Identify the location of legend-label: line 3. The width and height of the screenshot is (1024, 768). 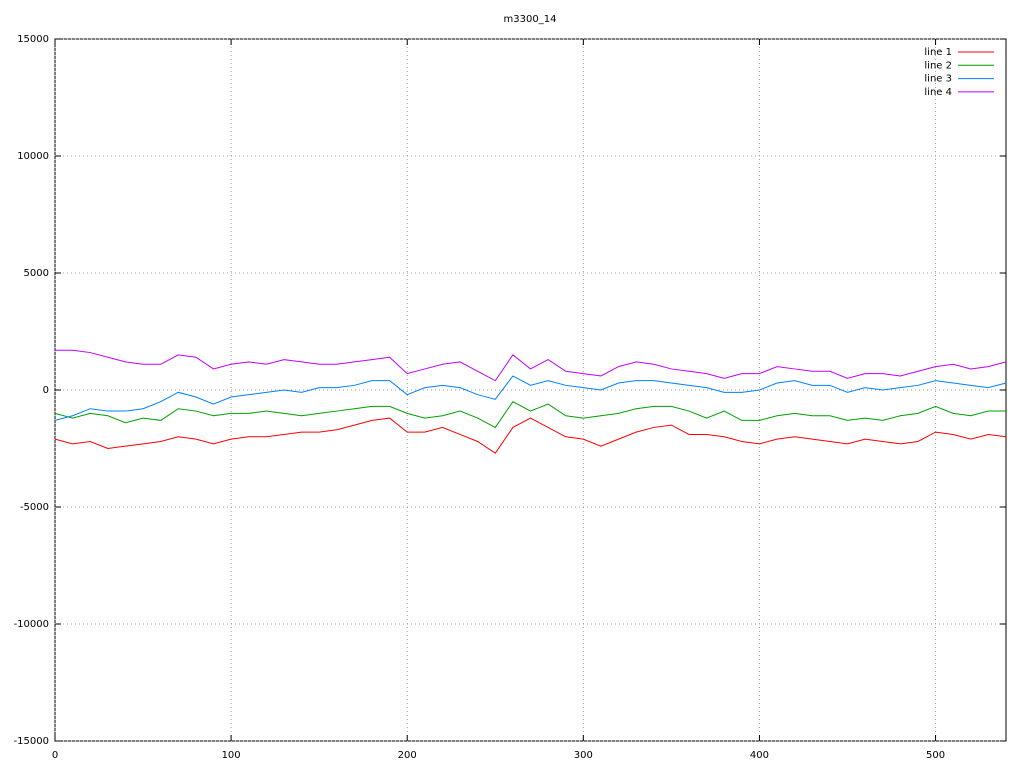
(938, 79).